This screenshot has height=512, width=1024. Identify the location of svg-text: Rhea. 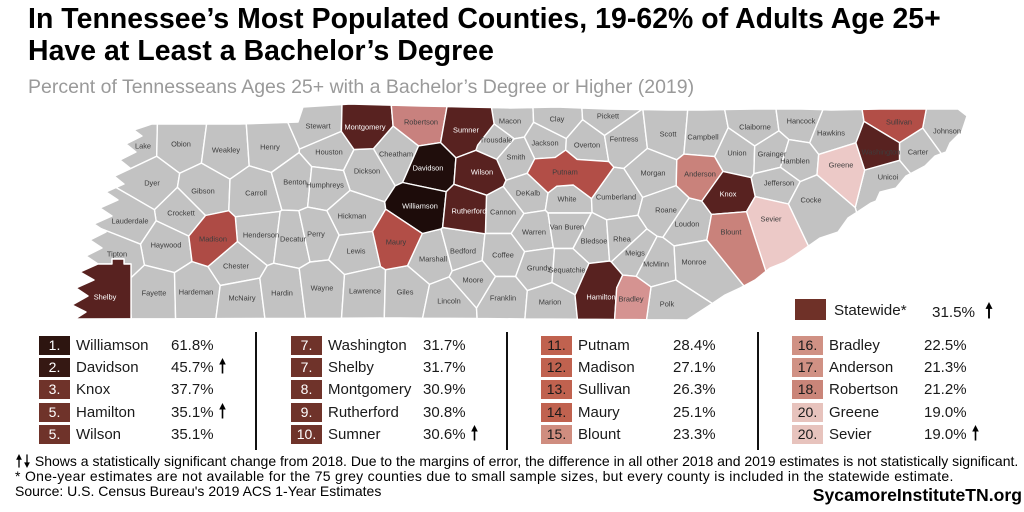
(622, 239).